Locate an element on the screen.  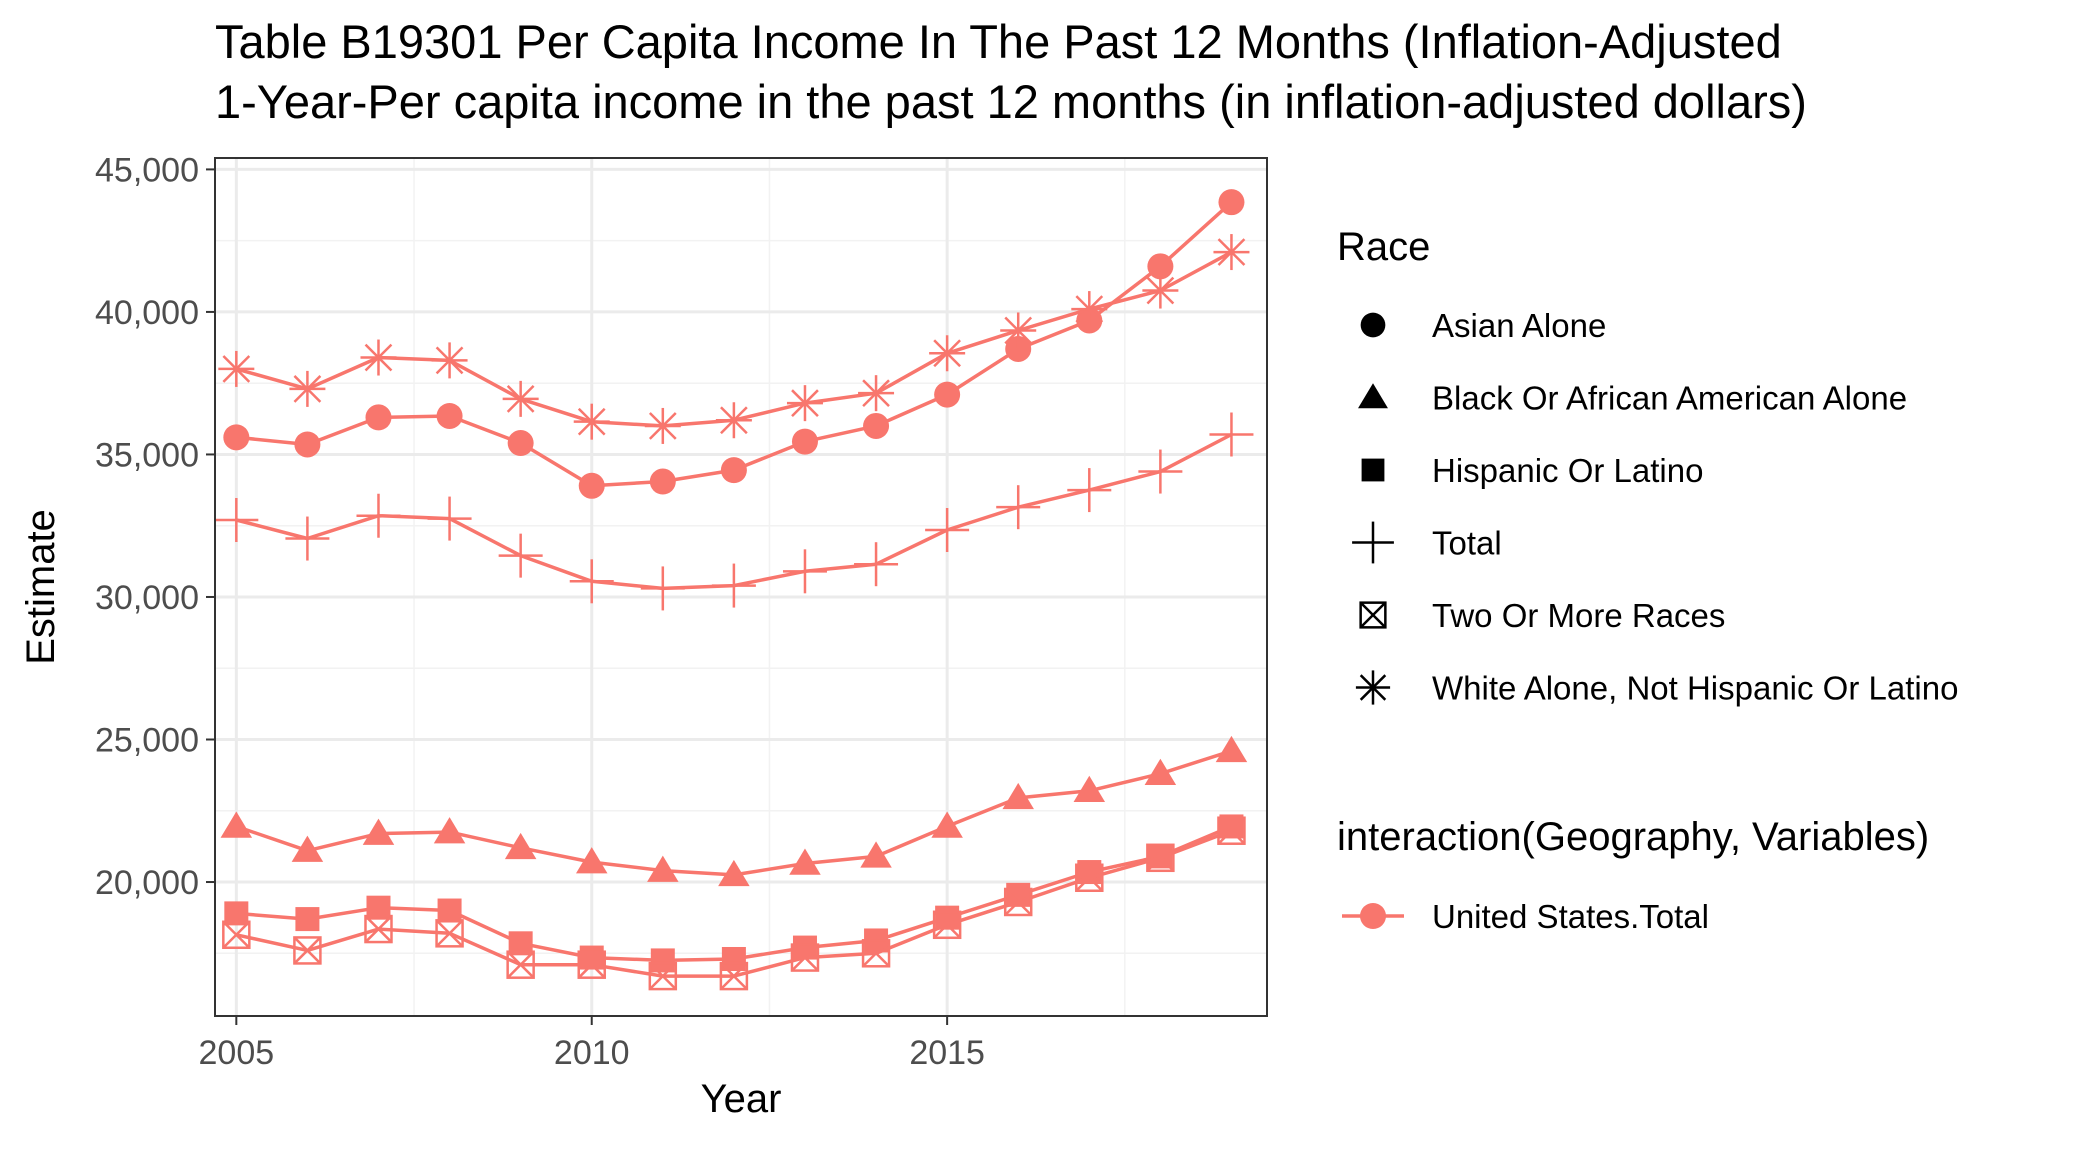
y-tick-label: 25,000 is located at coordinates (147, 741).